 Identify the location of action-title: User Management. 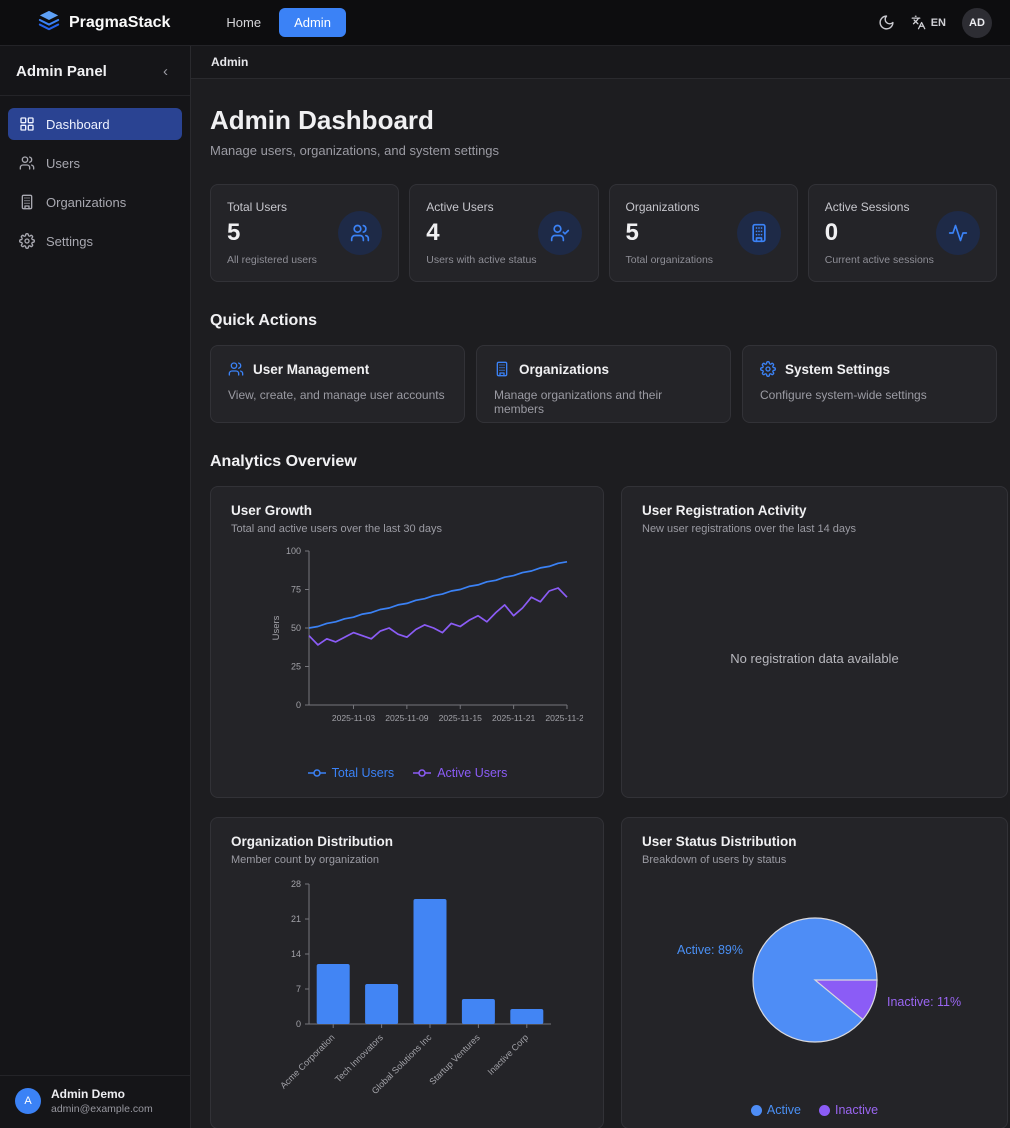
(311, 369).